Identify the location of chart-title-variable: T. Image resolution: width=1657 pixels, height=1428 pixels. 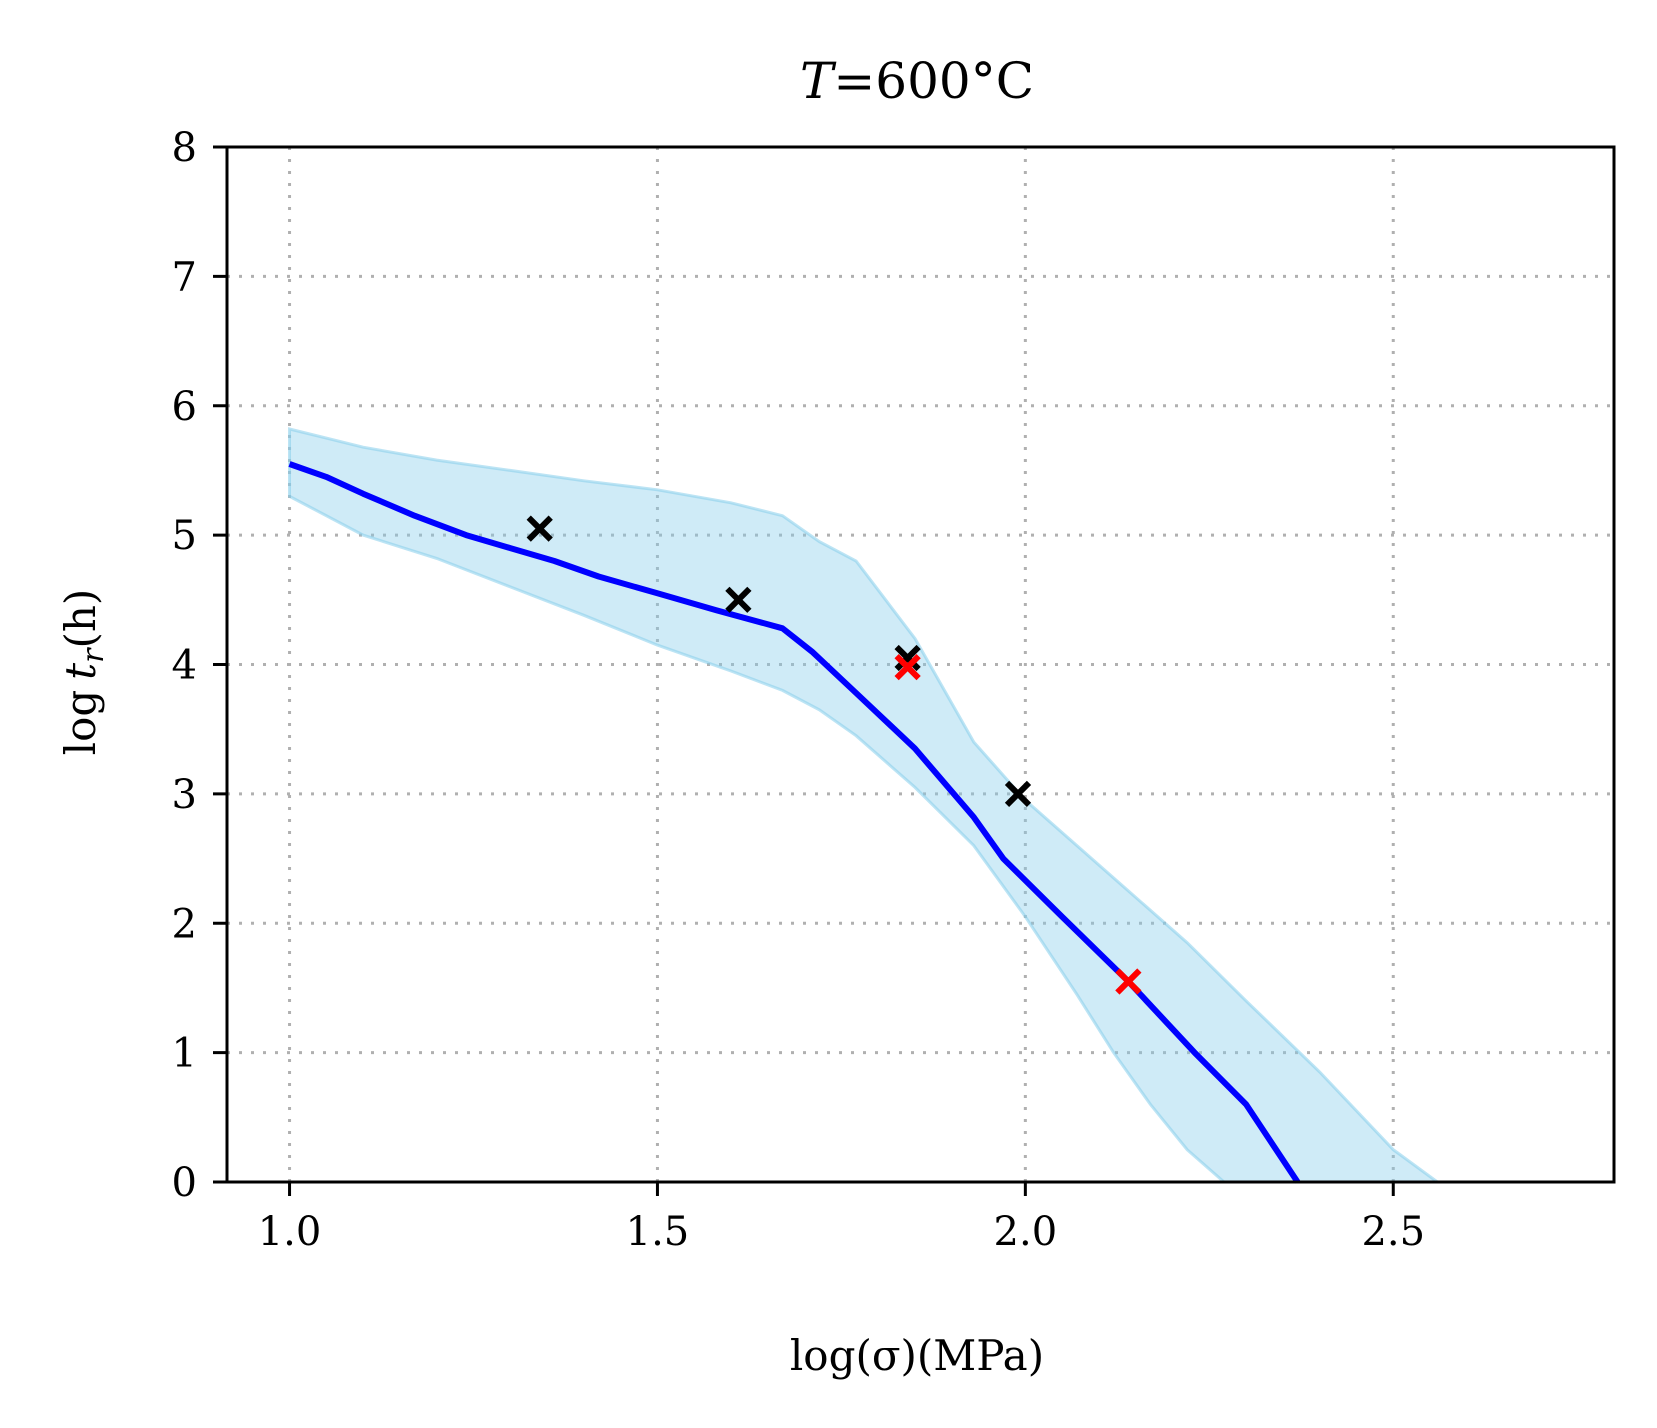
(818, 81).